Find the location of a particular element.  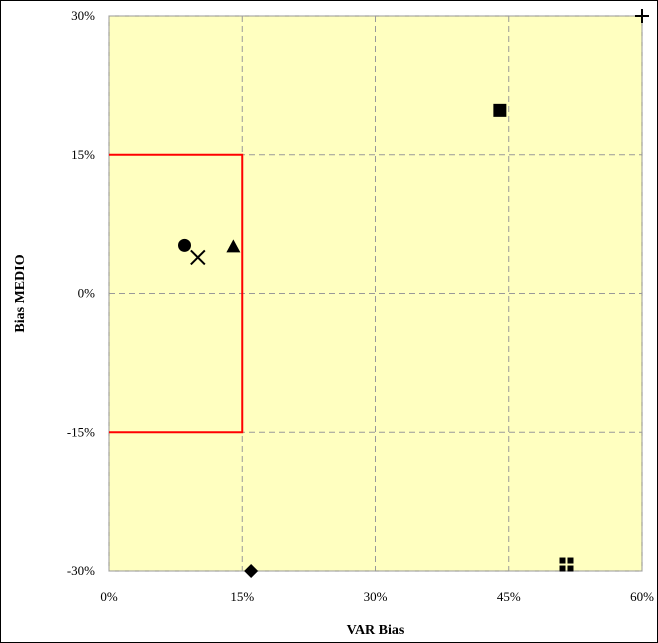

x-tick-label: 30% is located at coordinates (376, 596).